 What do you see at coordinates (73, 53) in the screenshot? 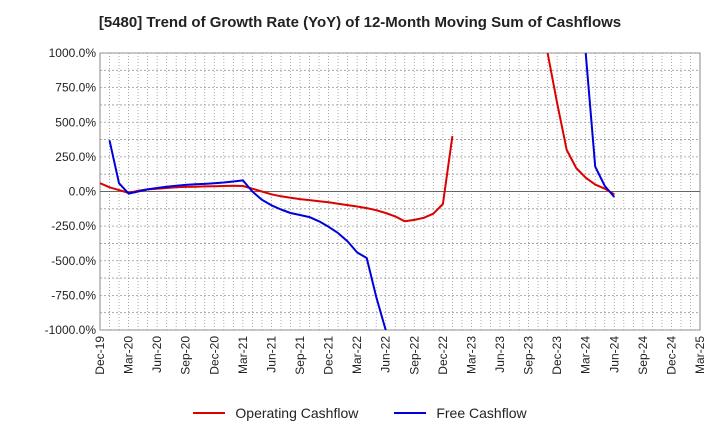
I see `y-tick-label: 1000.0%` at bounding box center [73, 53].